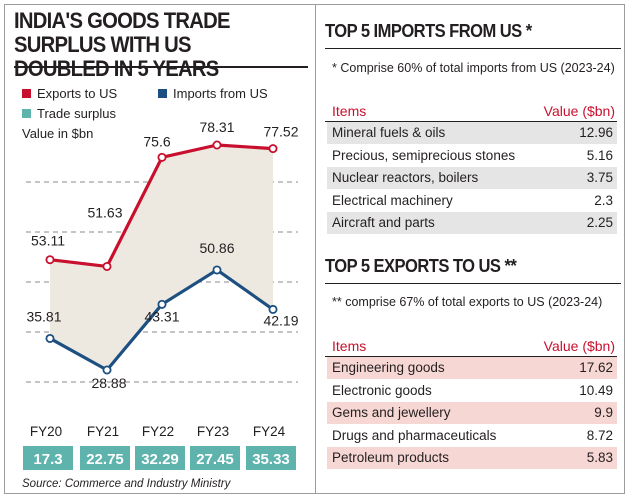 This screenshot has height=500, width=631. I want to click on imports-row: Nuclear reactors, boilers 3.75, so click(472, 178).